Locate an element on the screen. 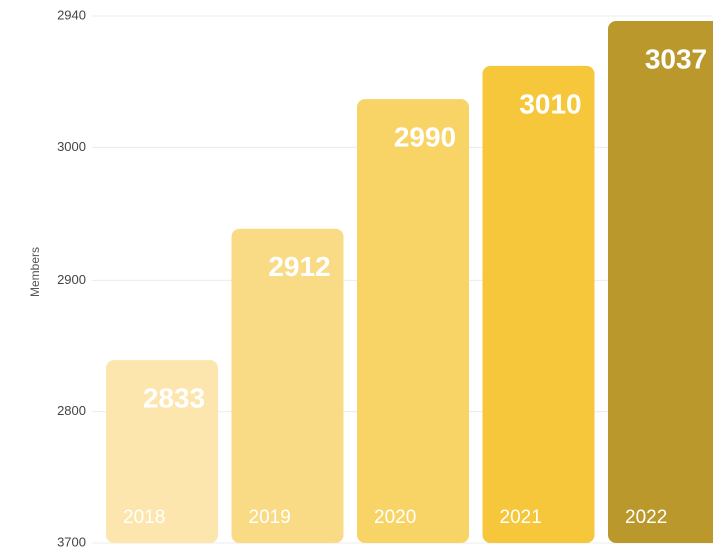 Image resolution: width=713 pixels, height=550 pixels. data-label: 2833 is located at coordinates (174, 398).